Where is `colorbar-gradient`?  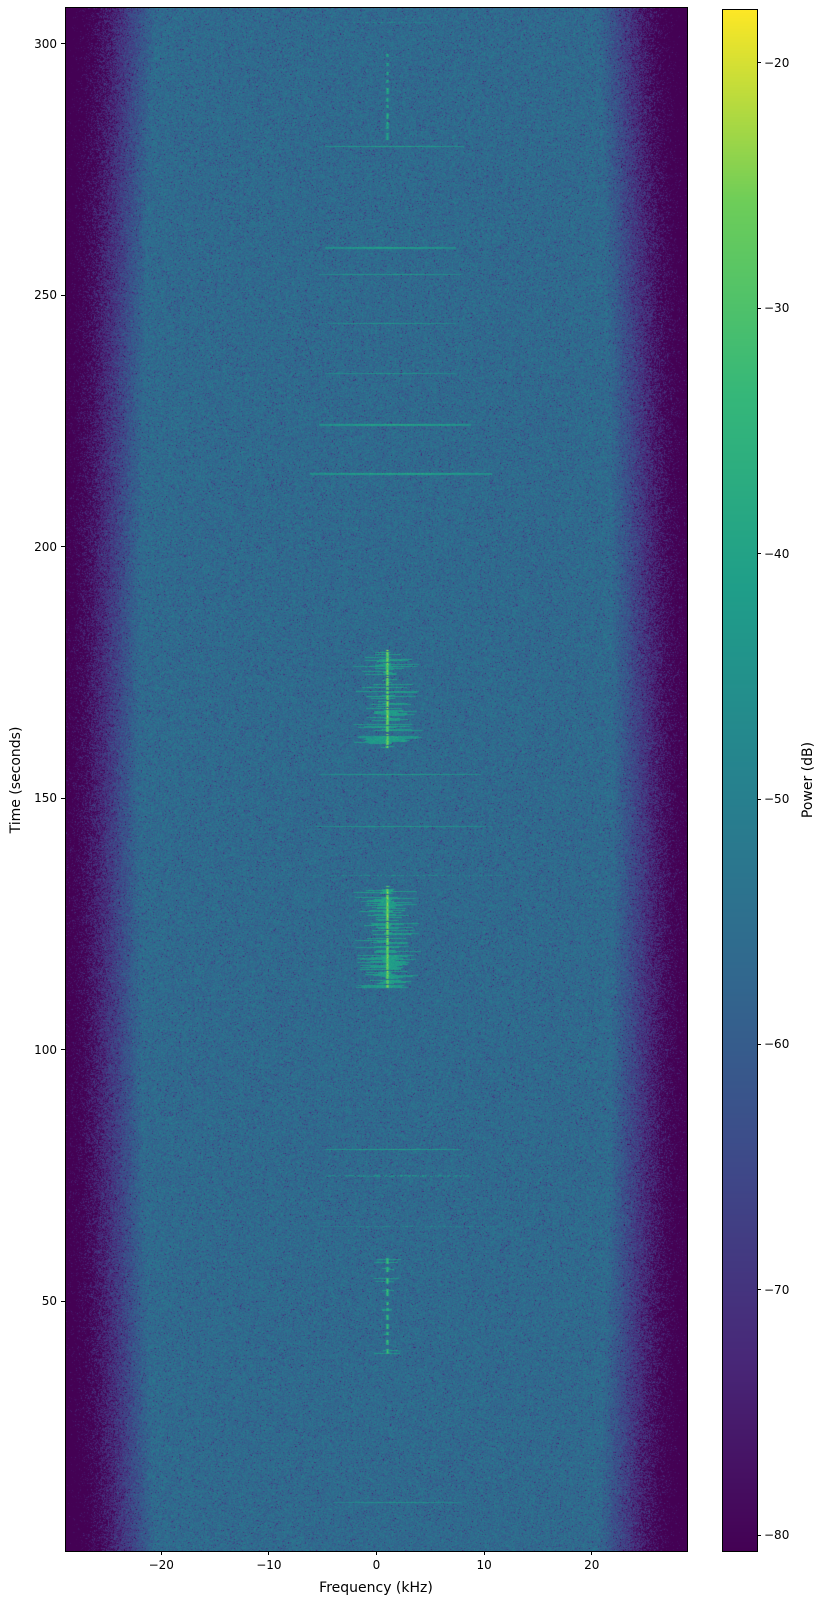 colorbar-gradient is located at coordinates (740, 780).